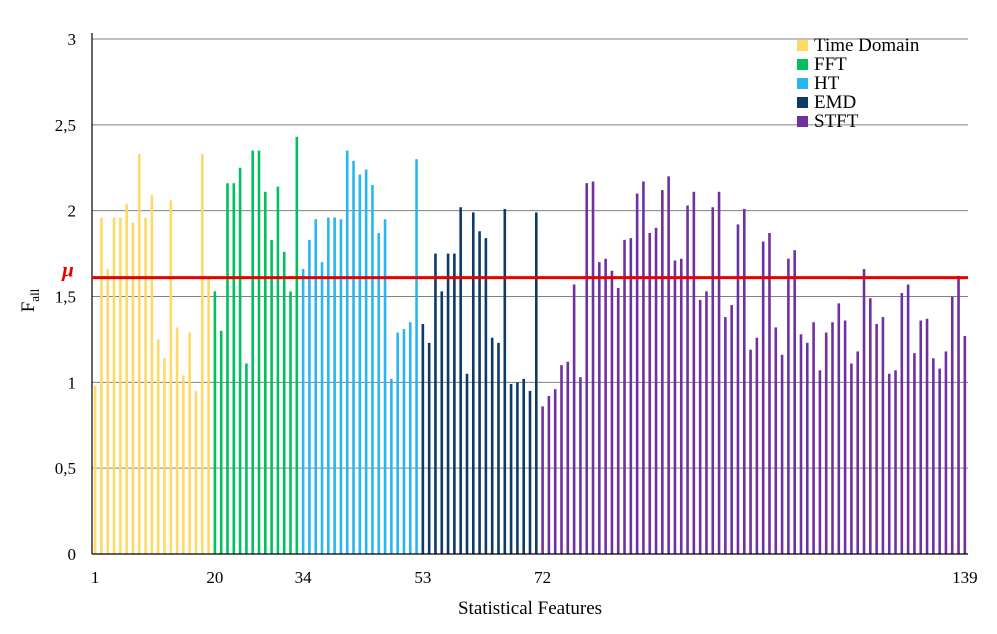 This screenshot has width=997, height=634. I want to click on legend-label: STFT, so click(836, 121).